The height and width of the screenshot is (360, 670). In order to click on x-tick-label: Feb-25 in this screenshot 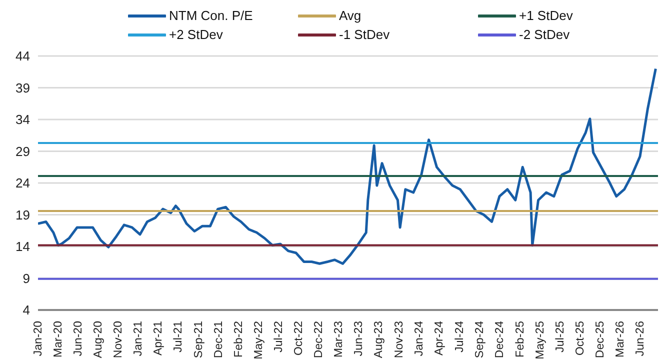, I will do `click(520, 339)`.